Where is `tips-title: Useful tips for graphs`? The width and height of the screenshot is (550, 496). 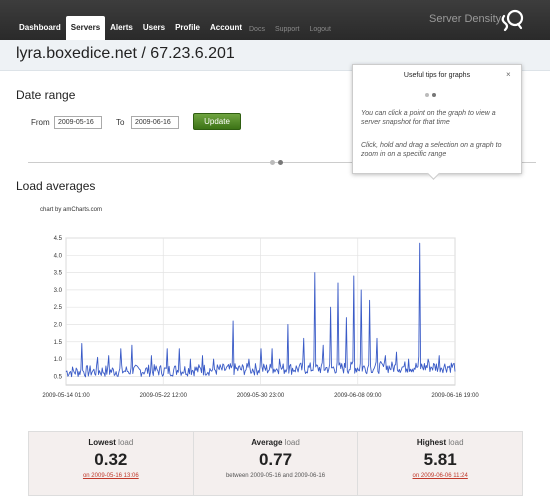
tips-title: Useful tips for graphs is located at coordinates (437, 75).